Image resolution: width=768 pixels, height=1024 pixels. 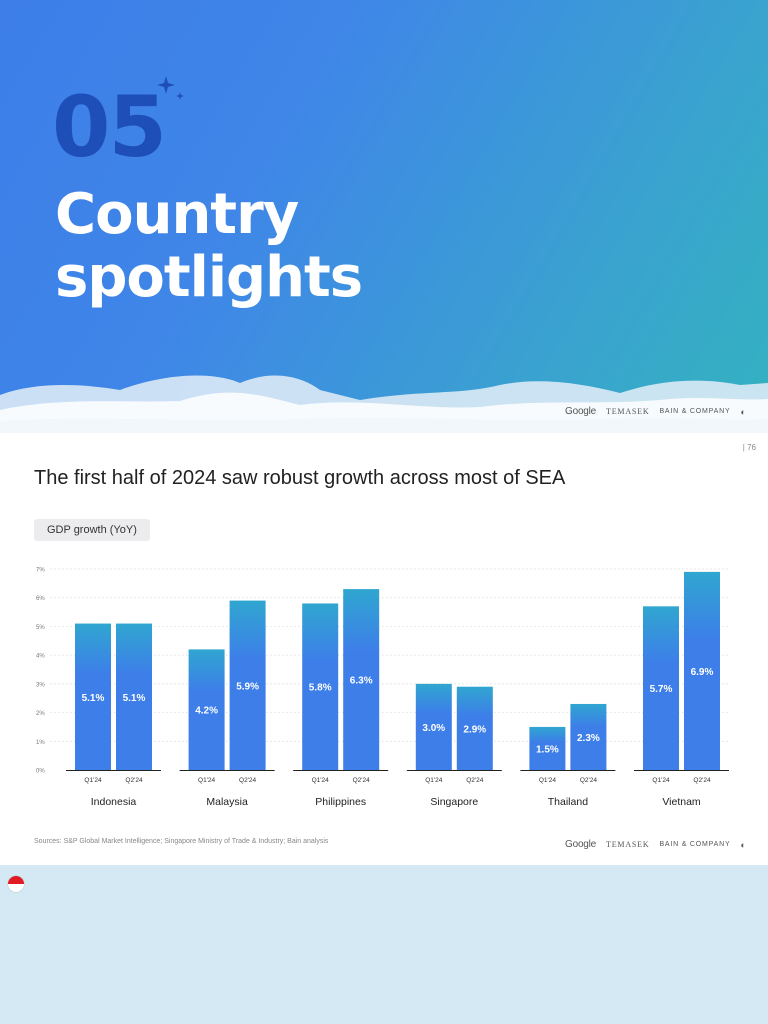 What do you see at coordinates (384, 404) in the screenshot?
I see `clouds-illustration` at bounding box center [384, 404].